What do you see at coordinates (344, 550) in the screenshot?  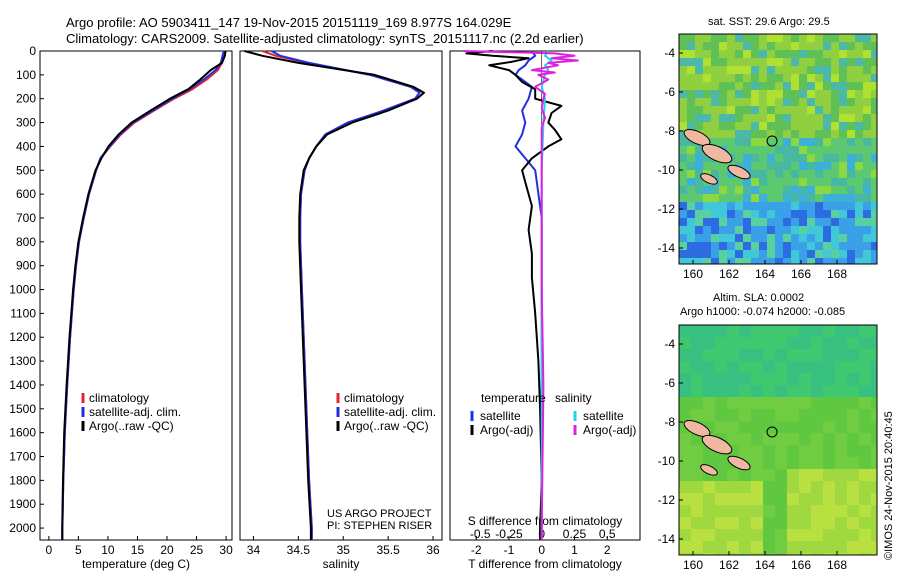 I see `salinity-profile-xtick-label: 35` at bounding box center [344, 550].